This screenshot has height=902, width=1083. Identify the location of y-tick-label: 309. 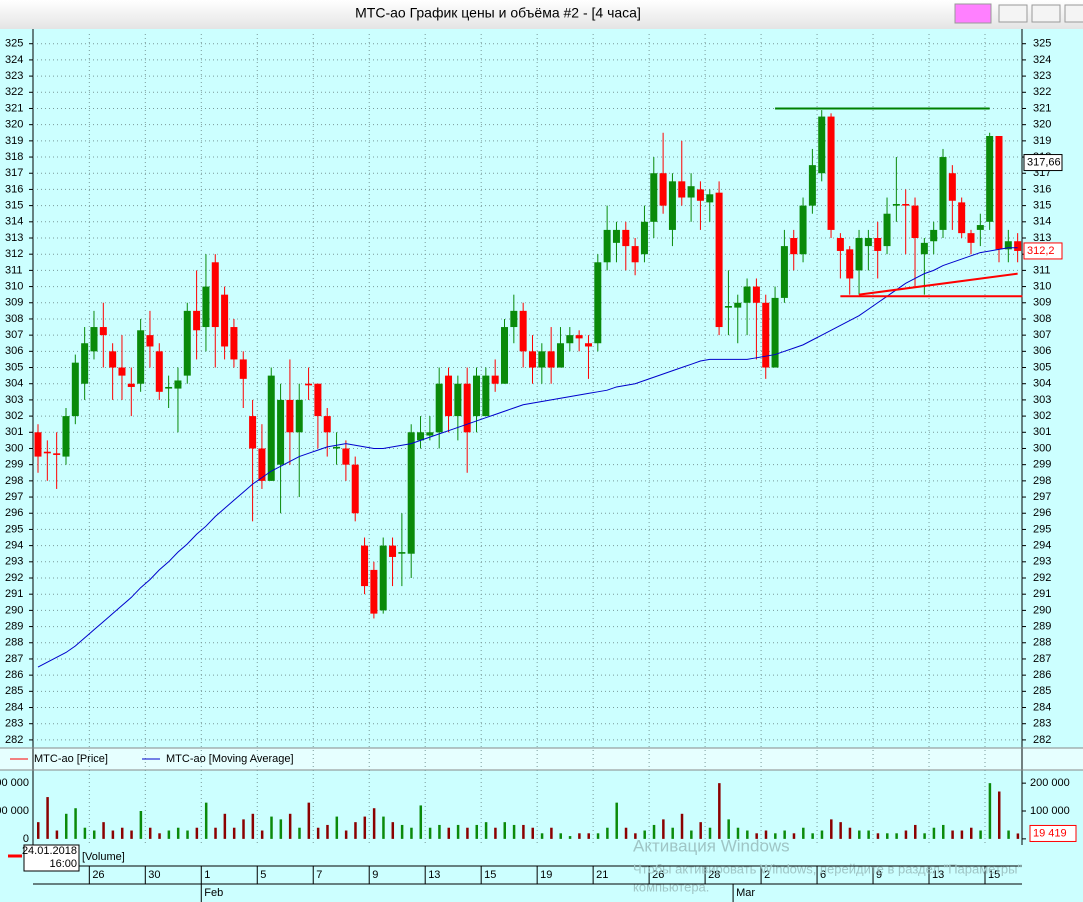
(1042, 303).